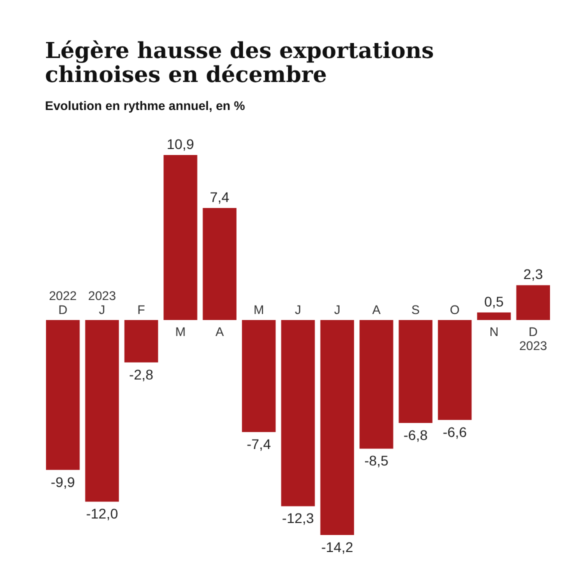 The width and height of the screenshot is (576, 585). I want to click on data-label: -14,2, so click(337, 547).